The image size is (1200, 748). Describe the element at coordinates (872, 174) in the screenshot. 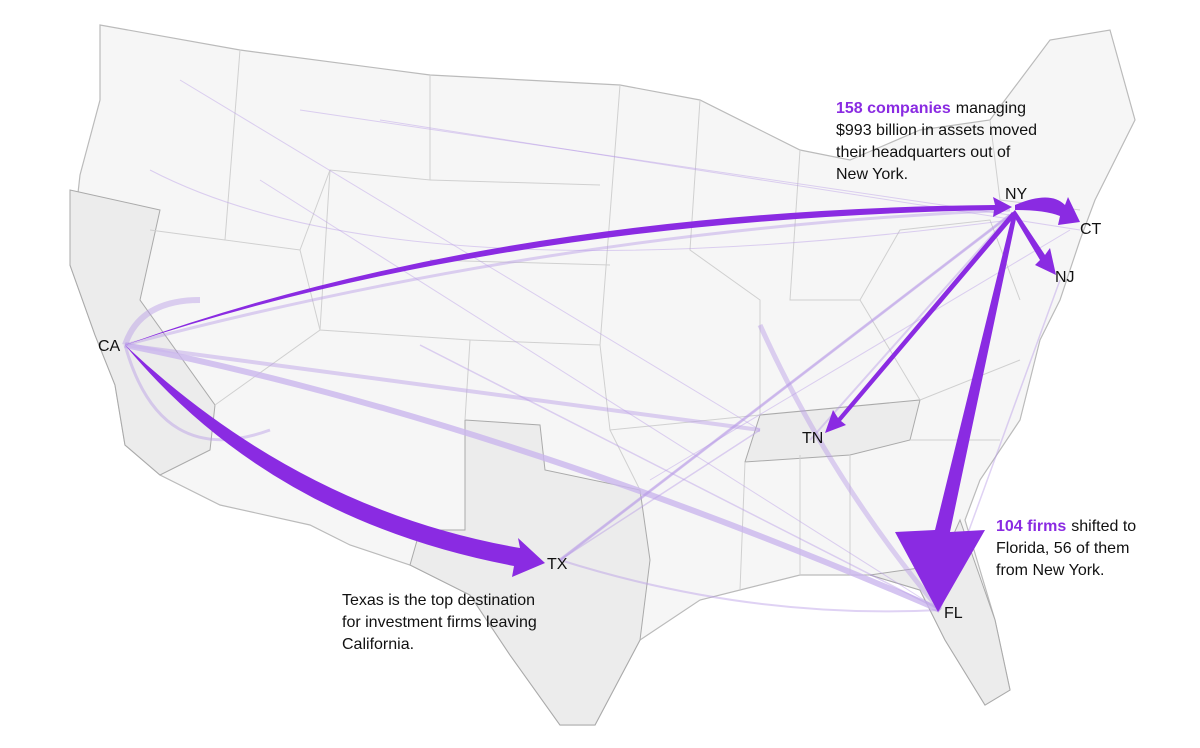

I see `annotation-line: New York.` at that location.